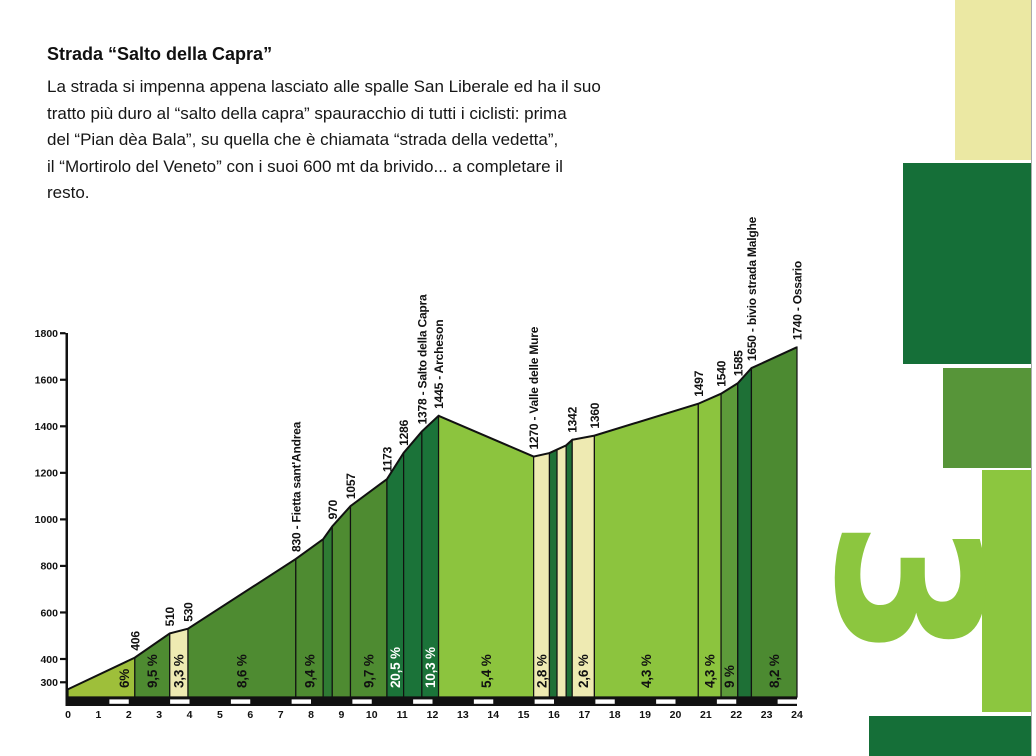  What do you see at coordinates (333, 509) in the screenshot?
I see `elevation-label: 970` at bounding box center [333, 509].